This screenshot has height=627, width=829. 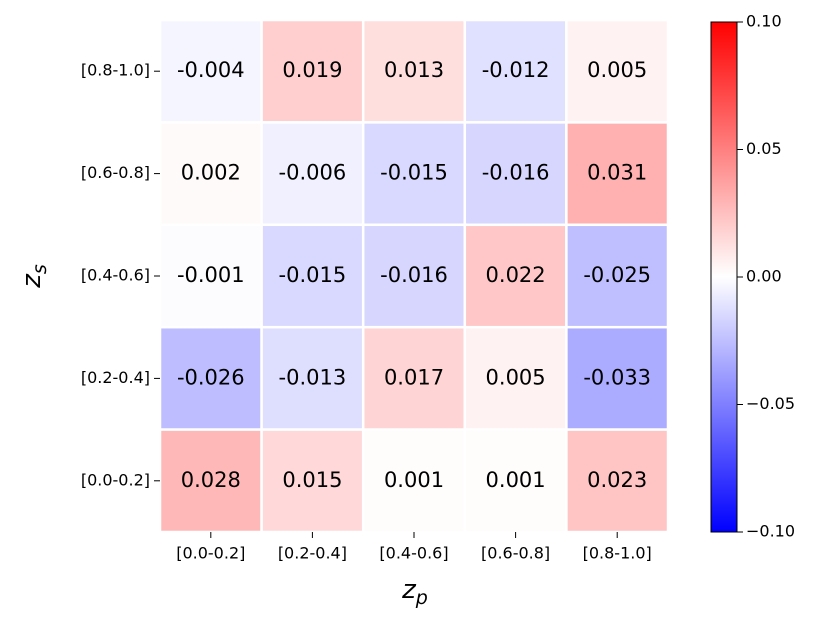 I want to click on y-label-subscript: s, so click(x=40, y=269).